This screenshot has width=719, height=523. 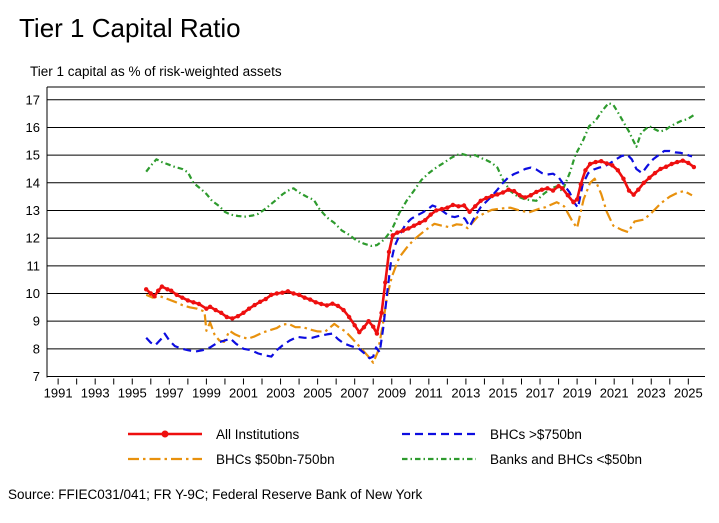 What do you see at coordinates (33, 210) in the screenshot?
I see `svg-text: 13` at bounding box center [33, 210].